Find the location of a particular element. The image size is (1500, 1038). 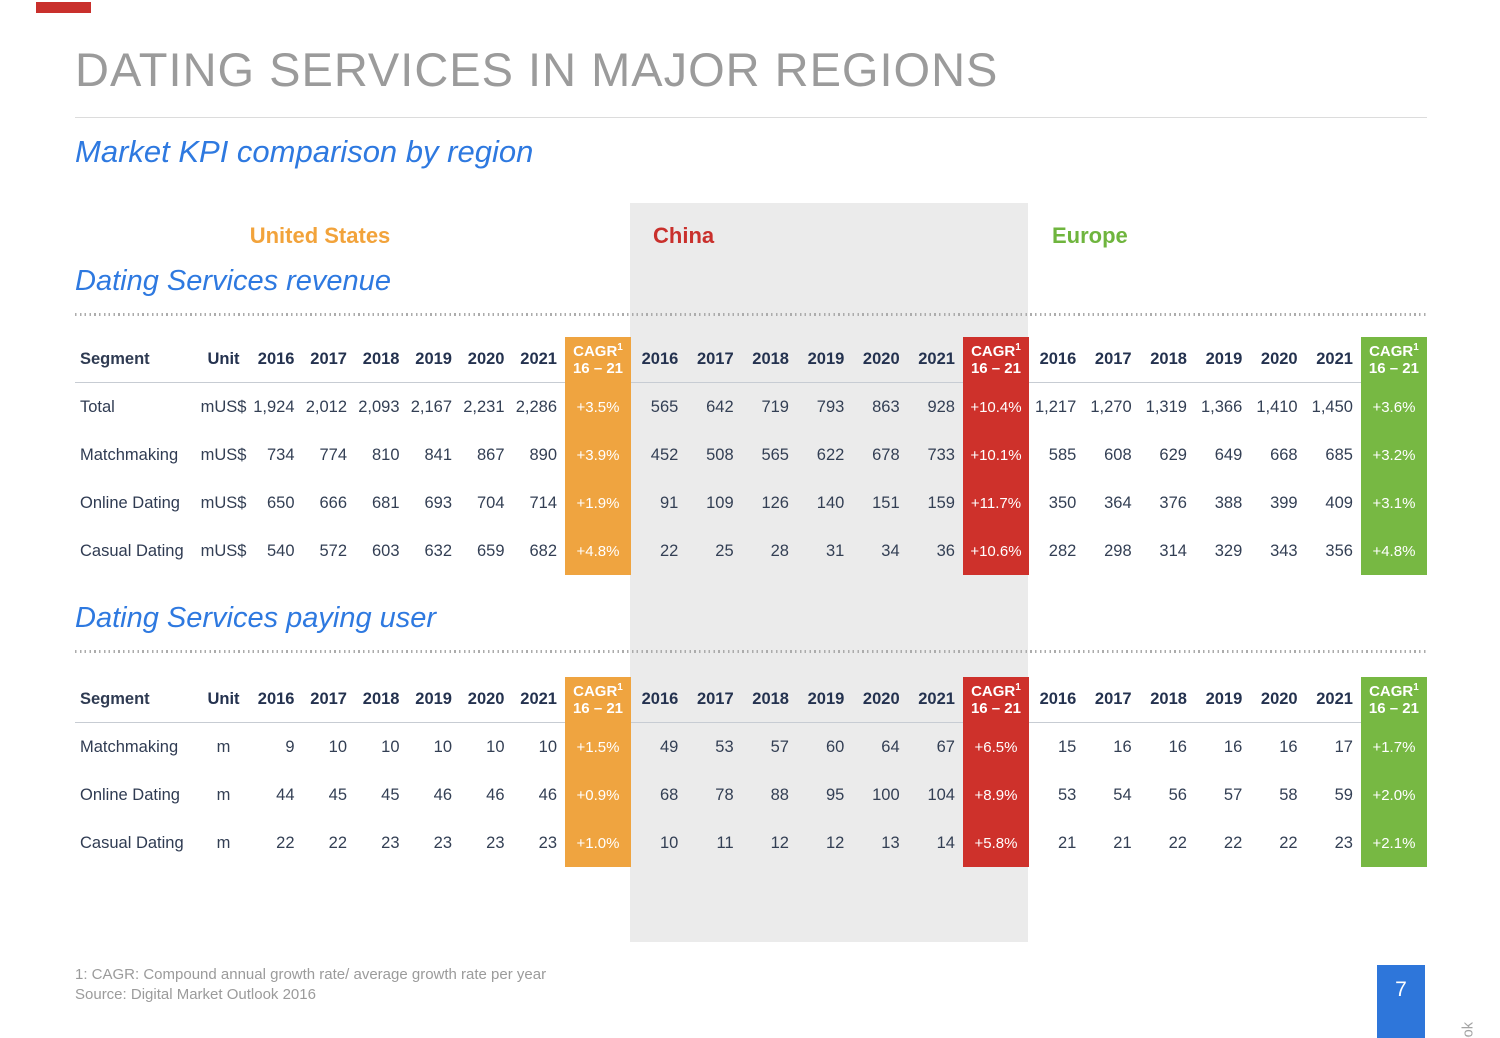

value-cell-us: 714 is located at coordinates (543, 502).